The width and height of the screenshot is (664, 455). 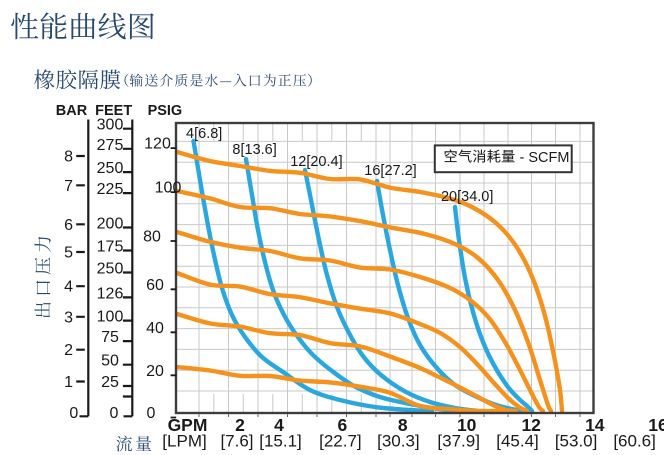 I want to click on svg-text: [60.6], so click(x=634, y=441).